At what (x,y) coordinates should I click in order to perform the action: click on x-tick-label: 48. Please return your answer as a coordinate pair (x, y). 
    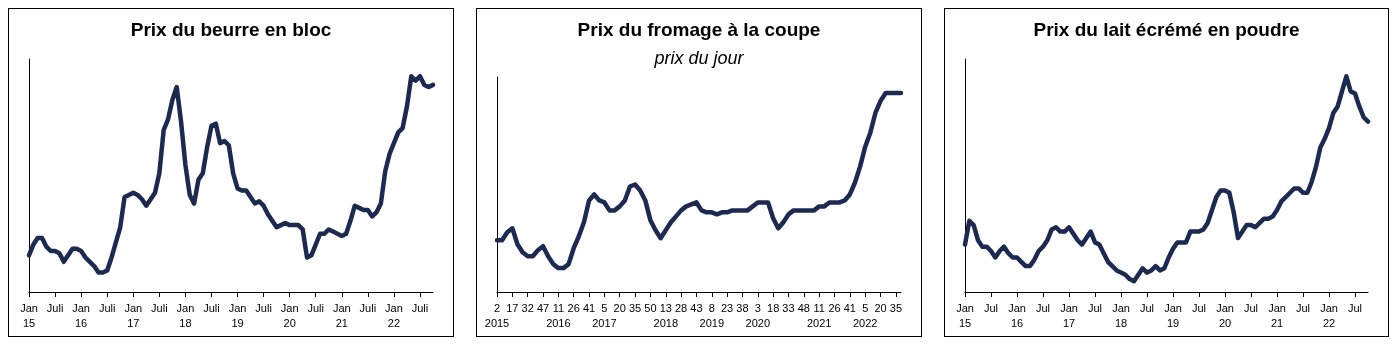
    Looking at the image, I should click on (803, 307).